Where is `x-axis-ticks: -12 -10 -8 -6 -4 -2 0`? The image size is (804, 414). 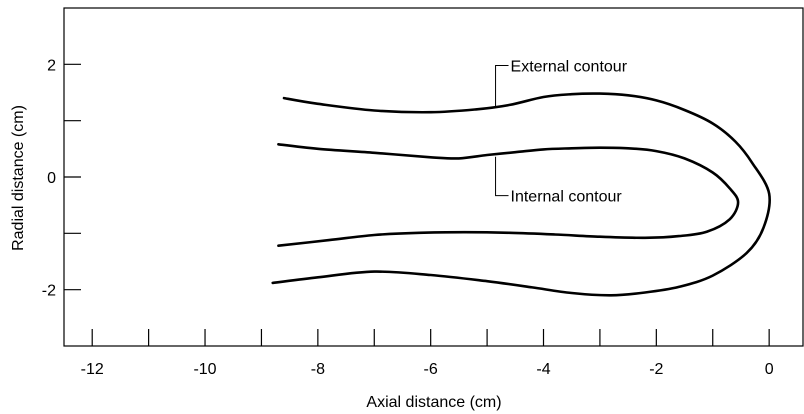
x-axis-ticks: -12 -10 -8 -6 -4 -2 0 is located at coordinates (427, 353).